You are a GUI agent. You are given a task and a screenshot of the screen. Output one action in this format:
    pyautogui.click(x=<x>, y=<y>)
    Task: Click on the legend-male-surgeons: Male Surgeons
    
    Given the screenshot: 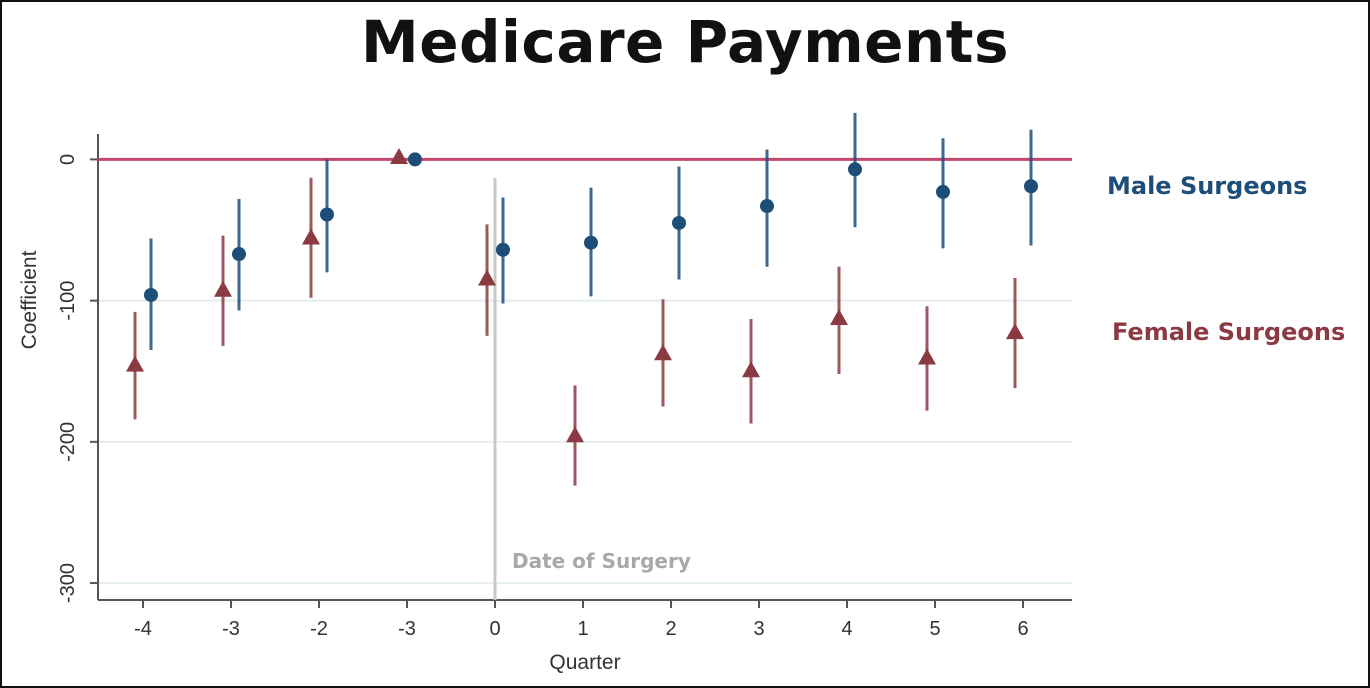 What is the action you would take?
    pyautogui.click(x=1207, y=186)
    